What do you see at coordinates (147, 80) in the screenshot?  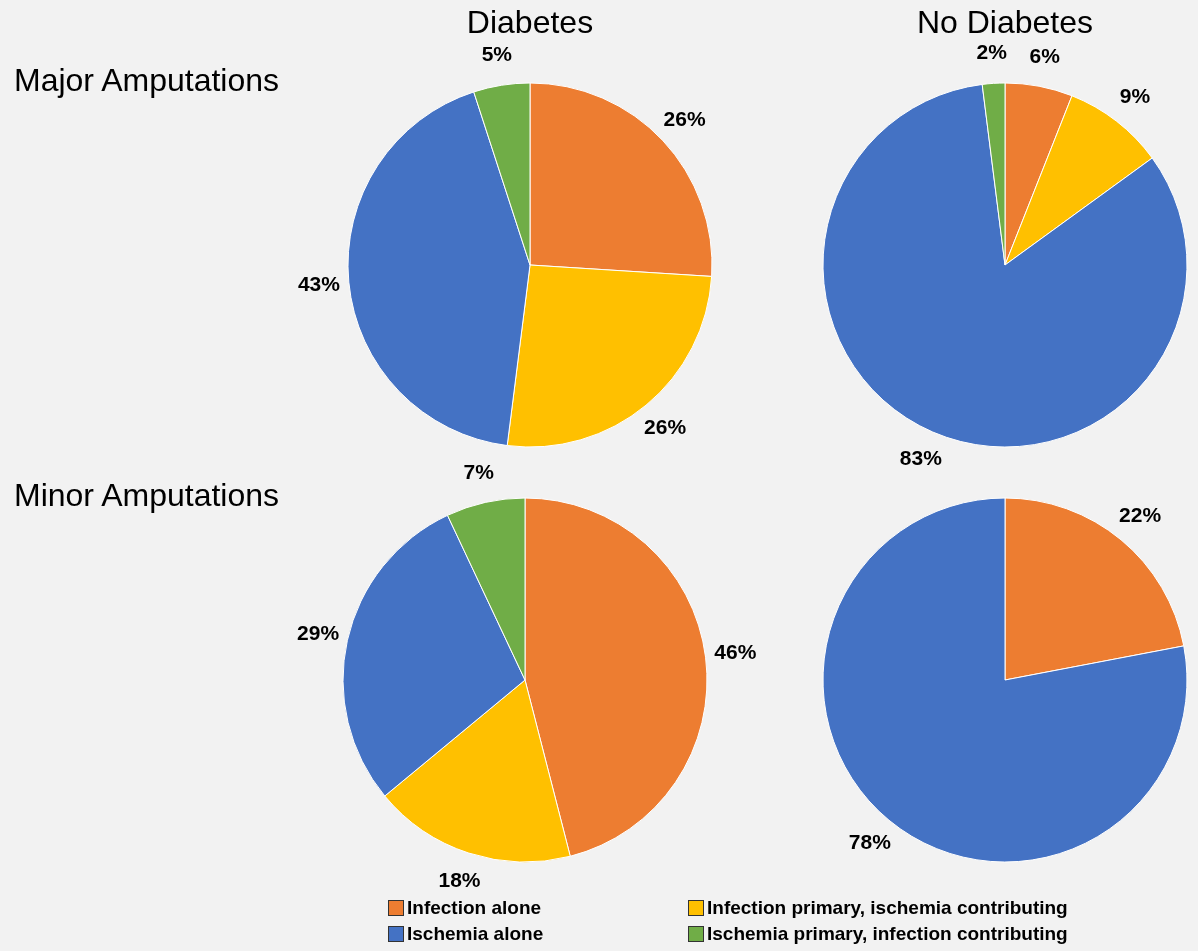 I see `text: Major Amputations` at bounding box center [147, 80].